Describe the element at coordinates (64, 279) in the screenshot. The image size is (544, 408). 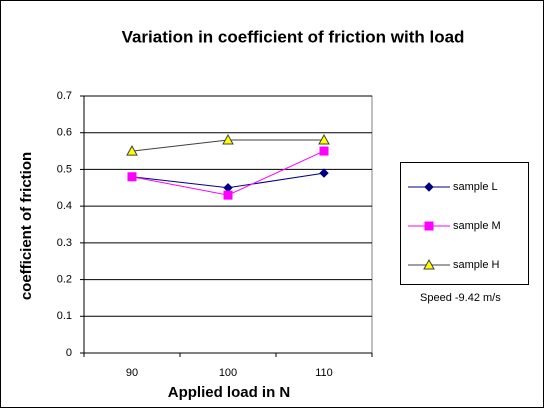
I see `y-tick-label: 0.2` at that location.